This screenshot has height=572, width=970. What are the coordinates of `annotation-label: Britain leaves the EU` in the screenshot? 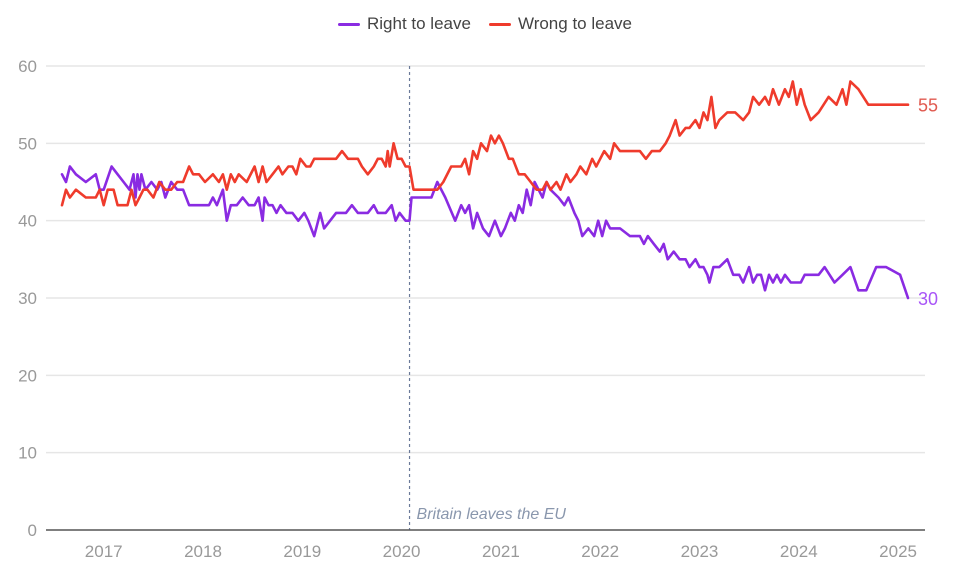 It's located at (492, 514).